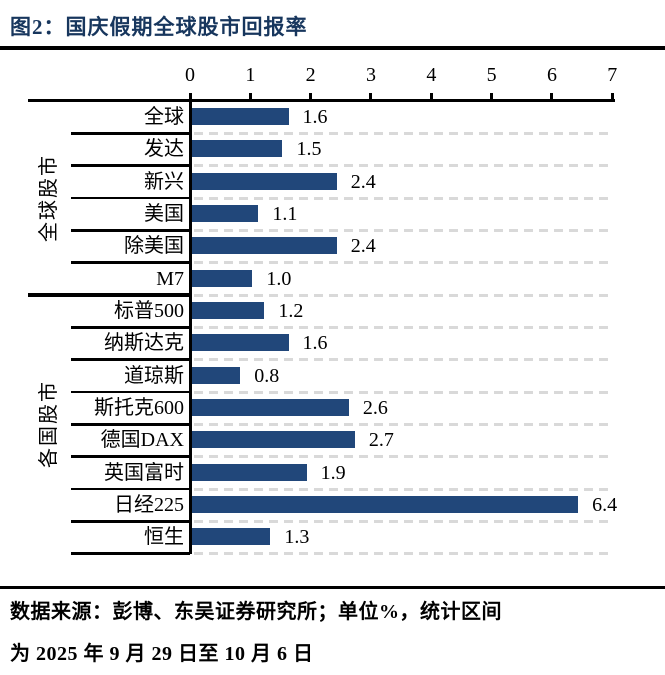 The height and width of the screenshot is (675, 665). I want to click on row-label: 除美国, so click(154, 246).